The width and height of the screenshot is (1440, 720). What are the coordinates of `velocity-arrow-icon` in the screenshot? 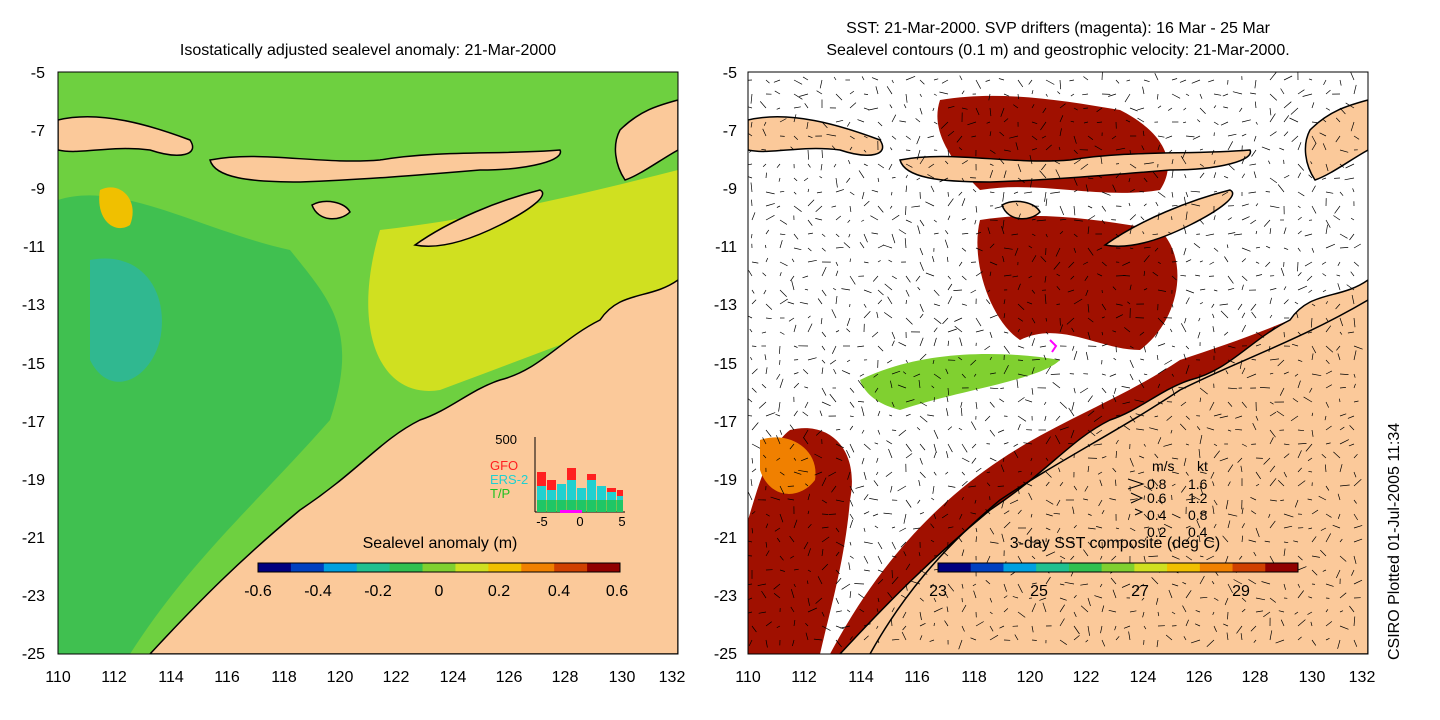 It's located at (1139, 512).